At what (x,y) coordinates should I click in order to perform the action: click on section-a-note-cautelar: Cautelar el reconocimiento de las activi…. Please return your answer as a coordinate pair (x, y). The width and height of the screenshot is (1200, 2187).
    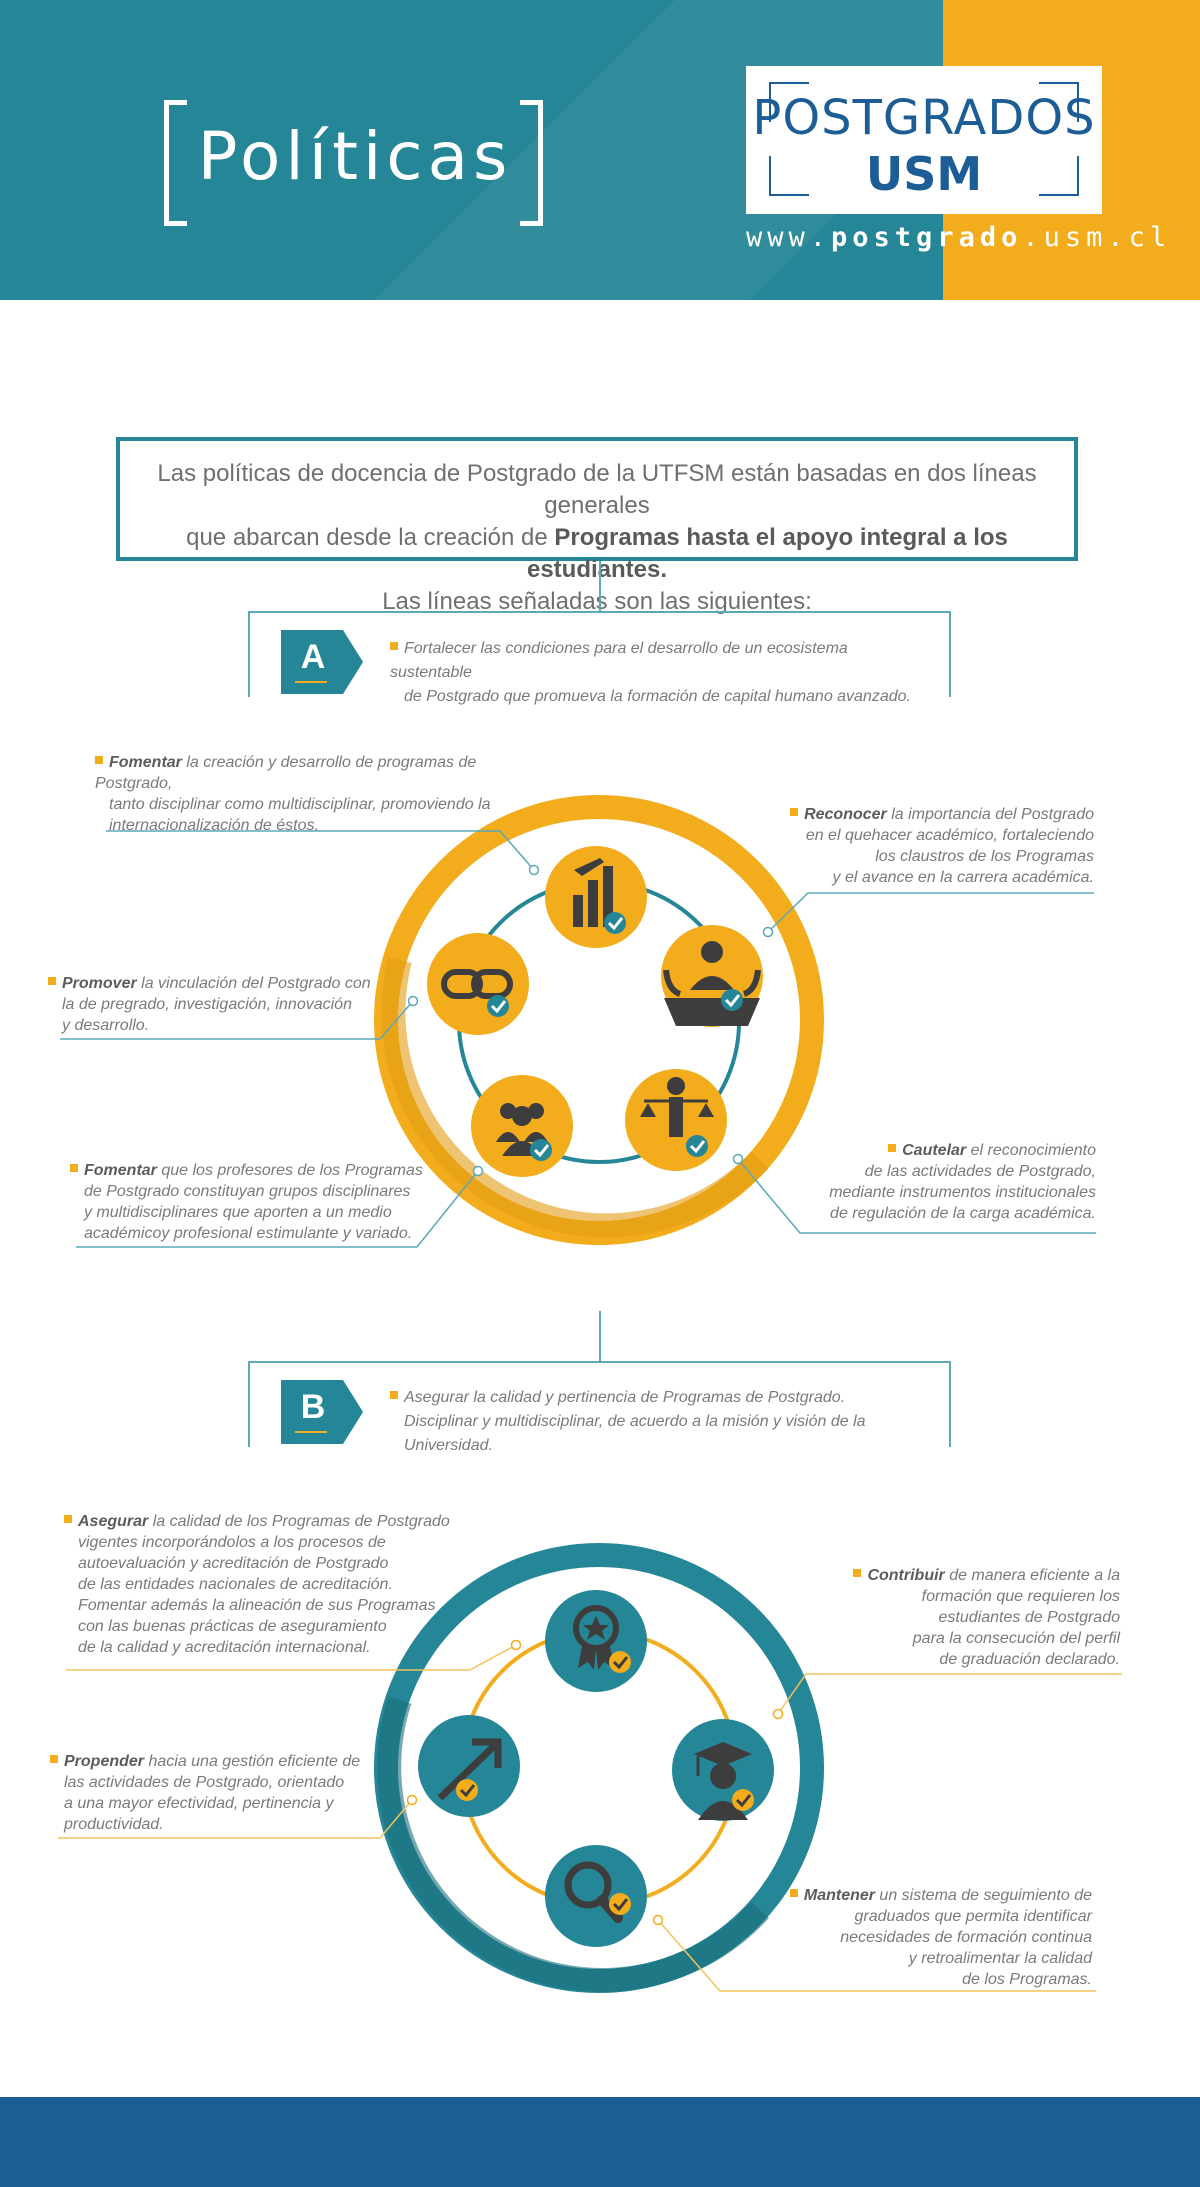
    Looking at the image, I should click on (962, 1182).